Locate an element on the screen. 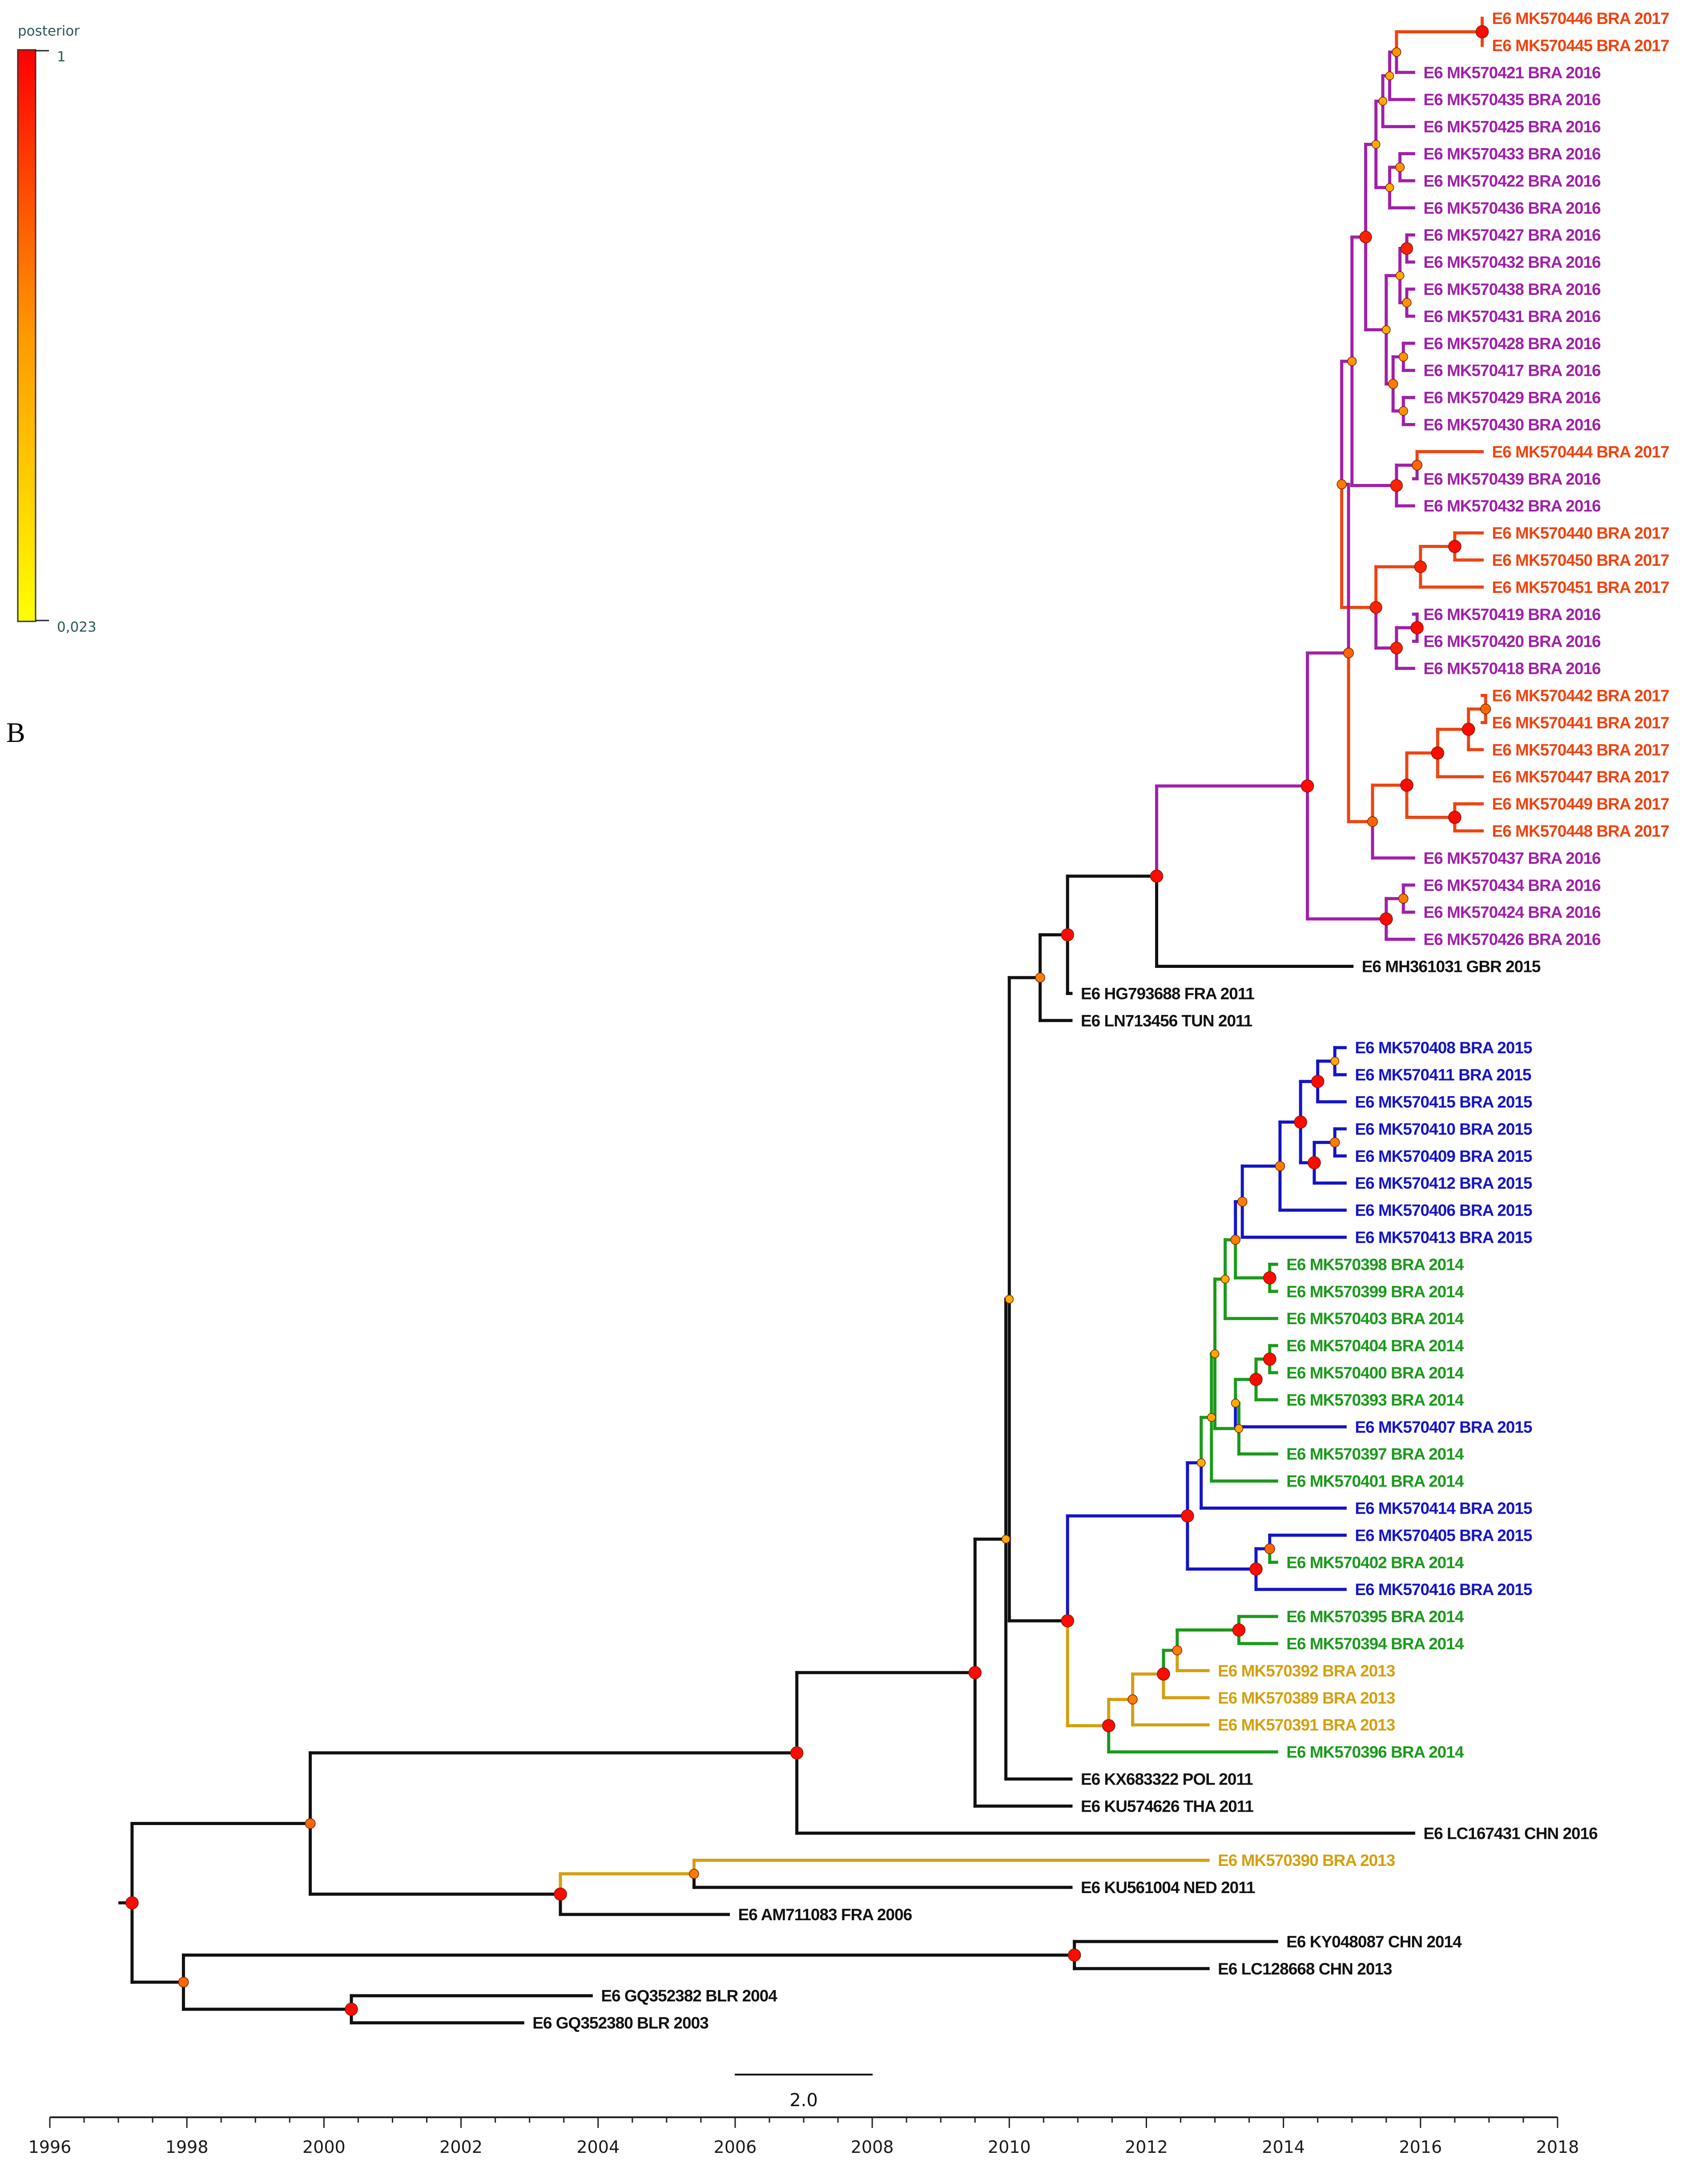 The width and height of the screenshot is (1695, 2184). tip-label-t69: E6 MK570390 BRA 2013 is located at coordinates (1306, 1860).